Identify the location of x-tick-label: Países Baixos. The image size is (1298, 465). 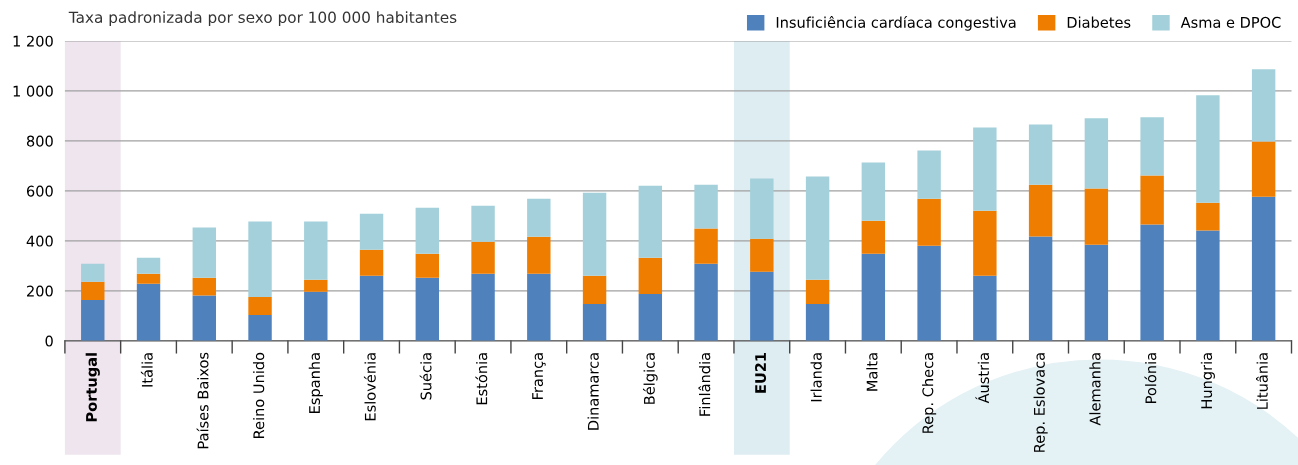
(202, 400).